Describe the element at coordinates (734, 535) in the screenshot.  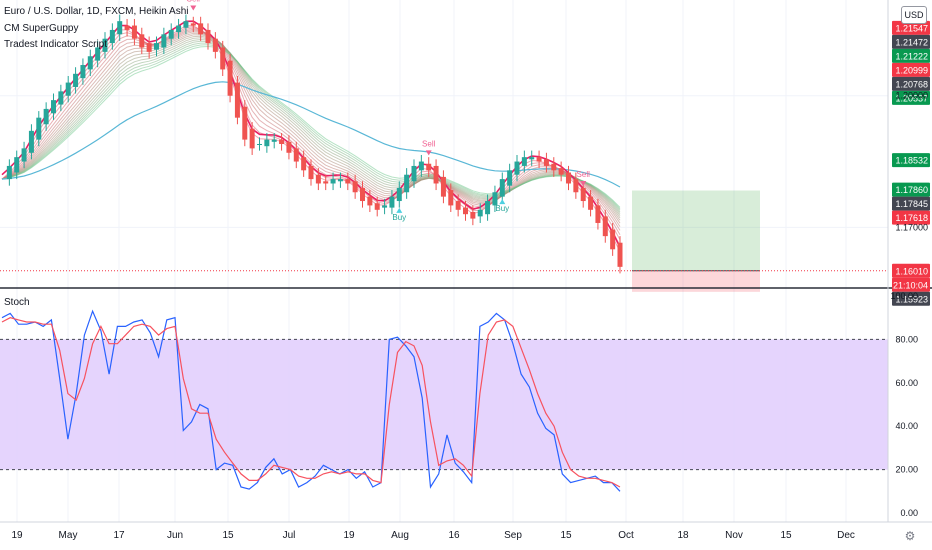
I see `time-tick-label: Nov` at that location.